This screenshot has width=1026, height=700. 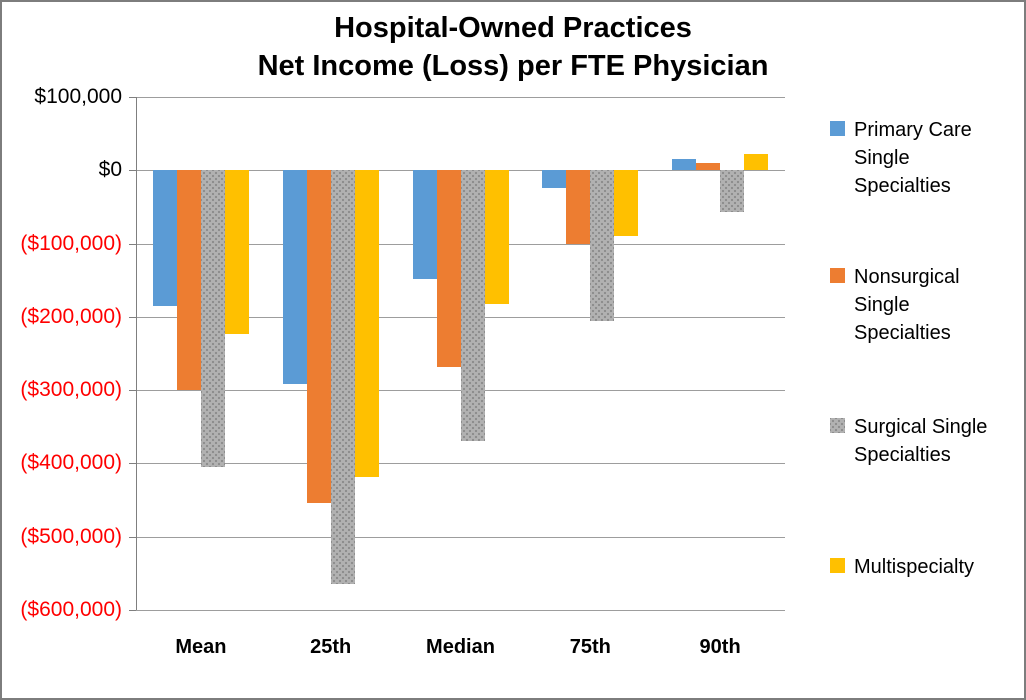 What do you see at coordinates (201, 647) in the screenshot?
I see `x-axis-label-mean: Mean` at bounding box center [201, 647].